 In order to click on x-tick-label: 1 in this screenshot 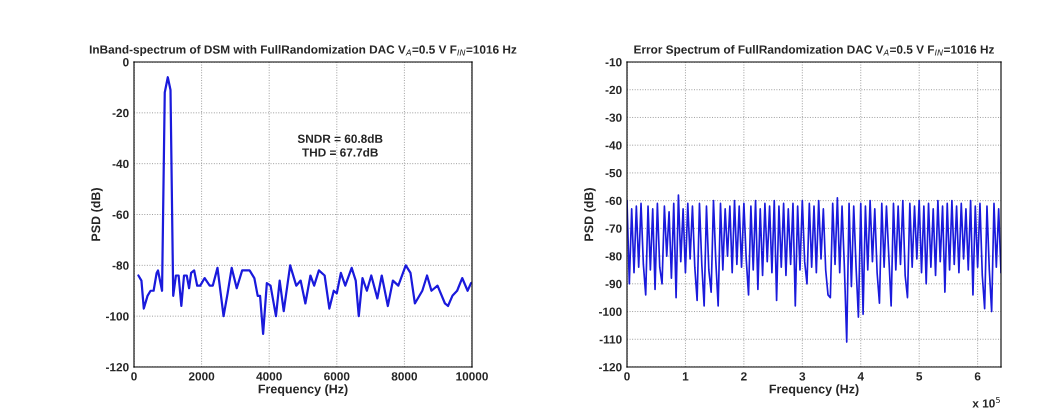, I will do `click(685, 376)`.